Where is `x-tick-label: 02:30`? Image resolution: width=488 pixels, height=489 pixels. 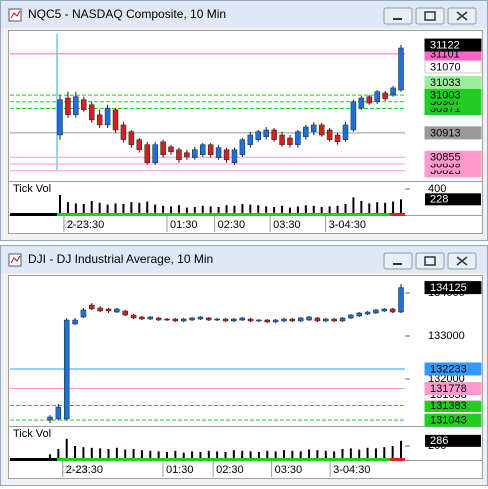 x-tick-label: 02:30 is located at coordinates (232, 225).